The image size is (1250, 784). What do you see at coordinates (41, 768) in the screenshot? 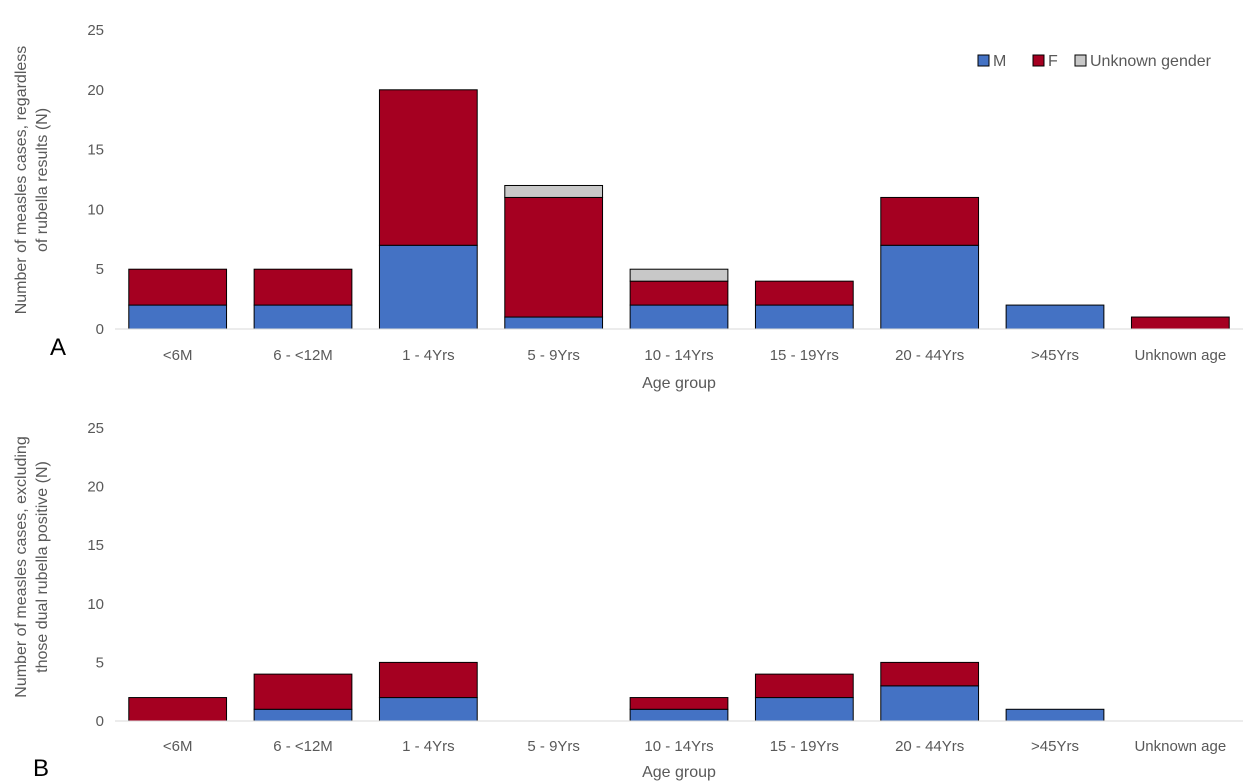
I see `panel-letter: B` at bounding box center [41, 768].